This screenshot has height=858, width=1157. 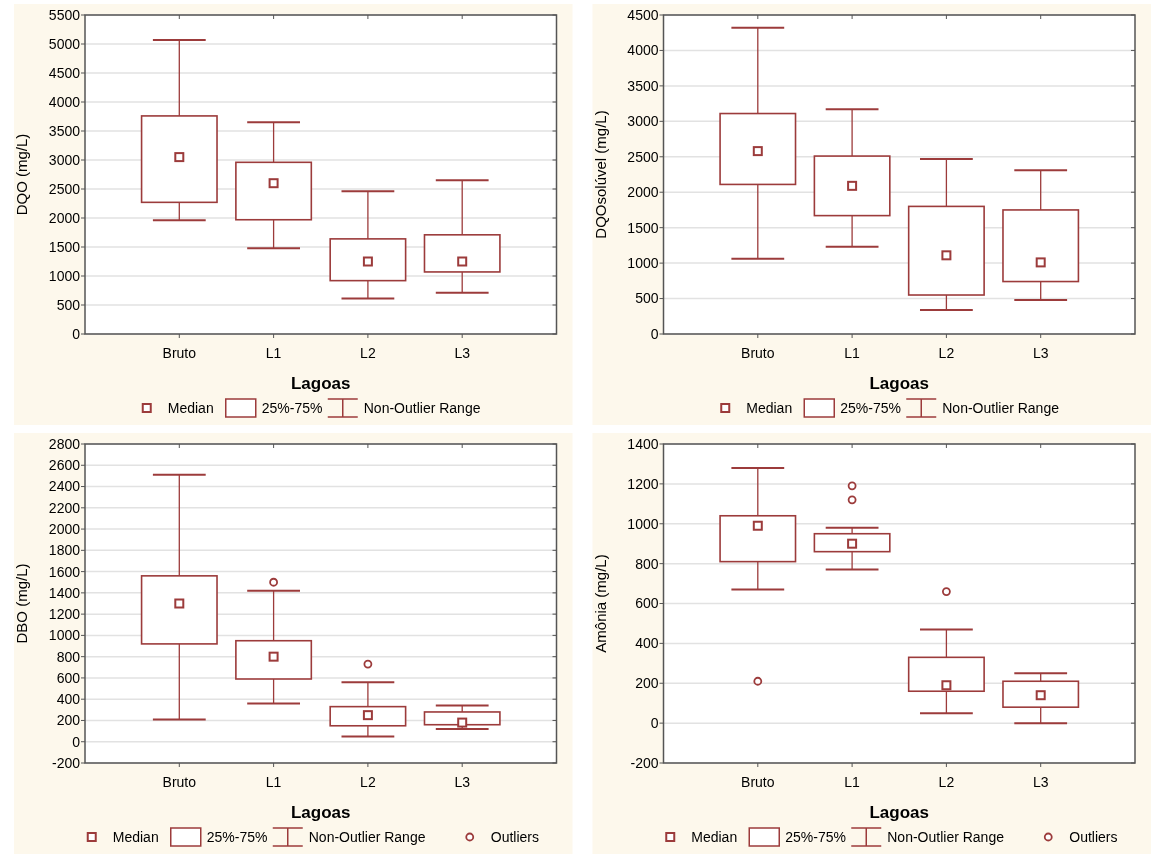 What do you see at coordinates (64, 507) in the screenshot?
I see `y-tick-label: 2200` at bounding box center [64, 507].